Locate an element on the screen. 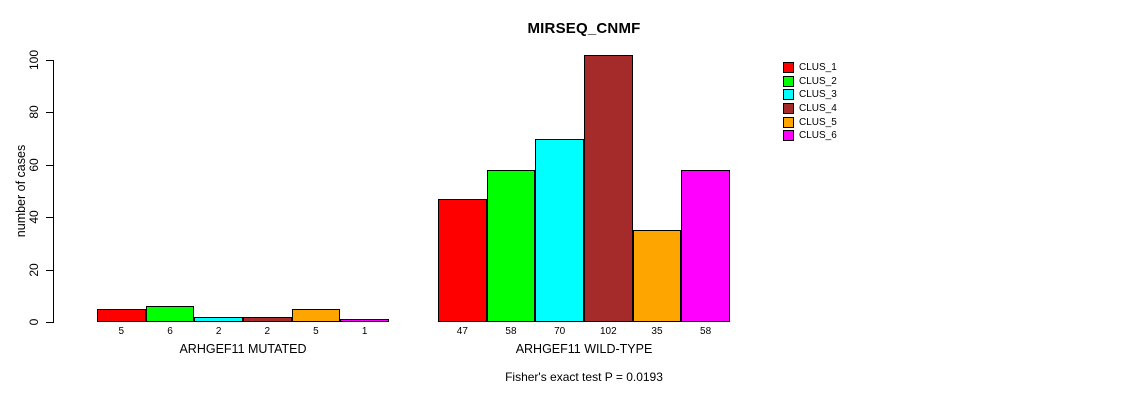 This screenshot has height=400, width=1140. fisher-test-annotation: Fisher's exact test P = 0.0193 is located at coordinates (584, 377).